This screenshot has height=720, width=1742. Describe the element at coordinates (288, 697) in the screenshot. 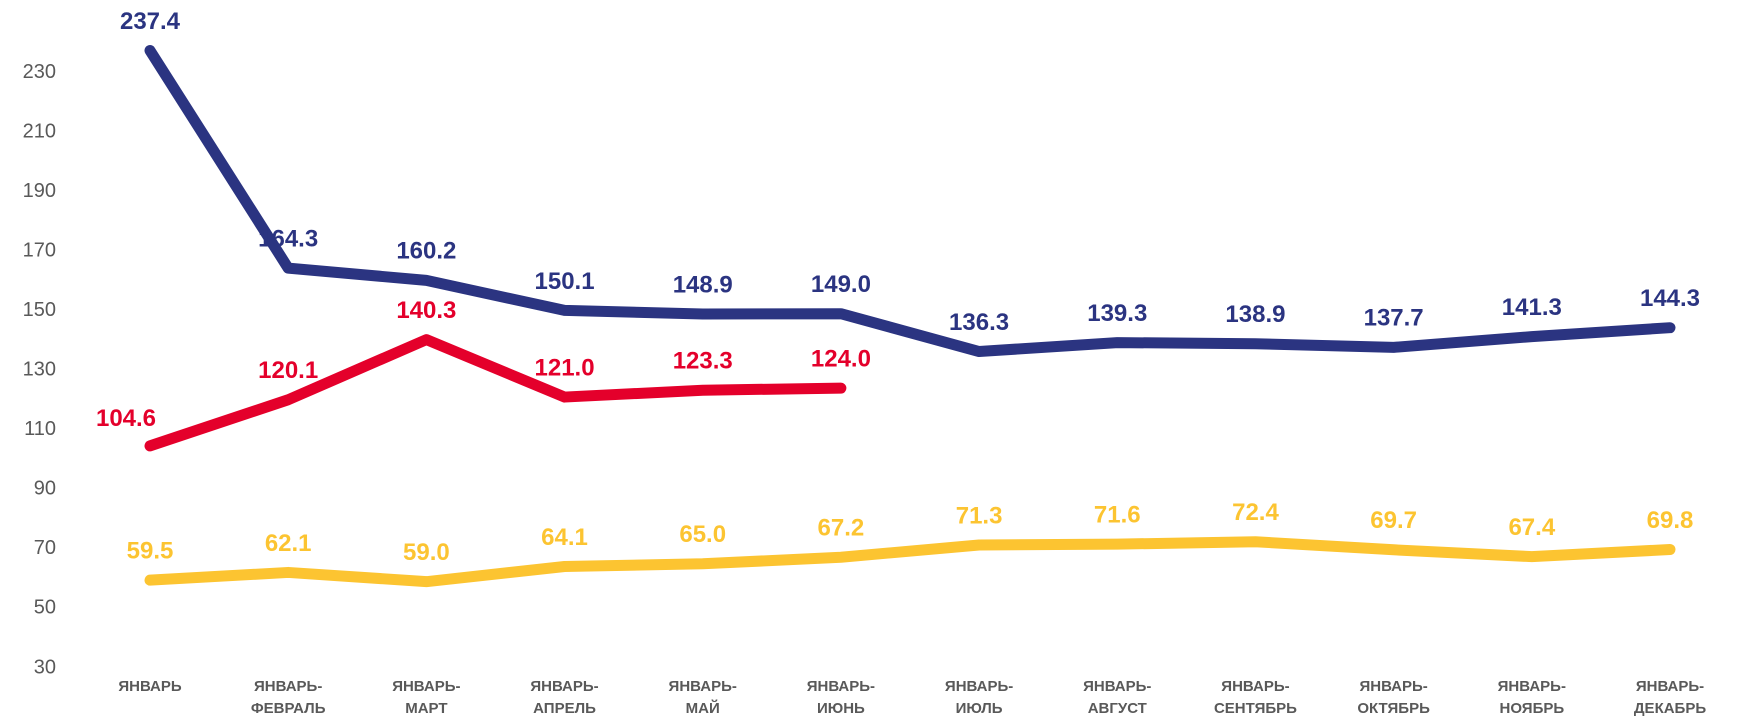

I see `x-tick-label: ЯНВАРЬ-ФЕВРАЛЬ` at that location.